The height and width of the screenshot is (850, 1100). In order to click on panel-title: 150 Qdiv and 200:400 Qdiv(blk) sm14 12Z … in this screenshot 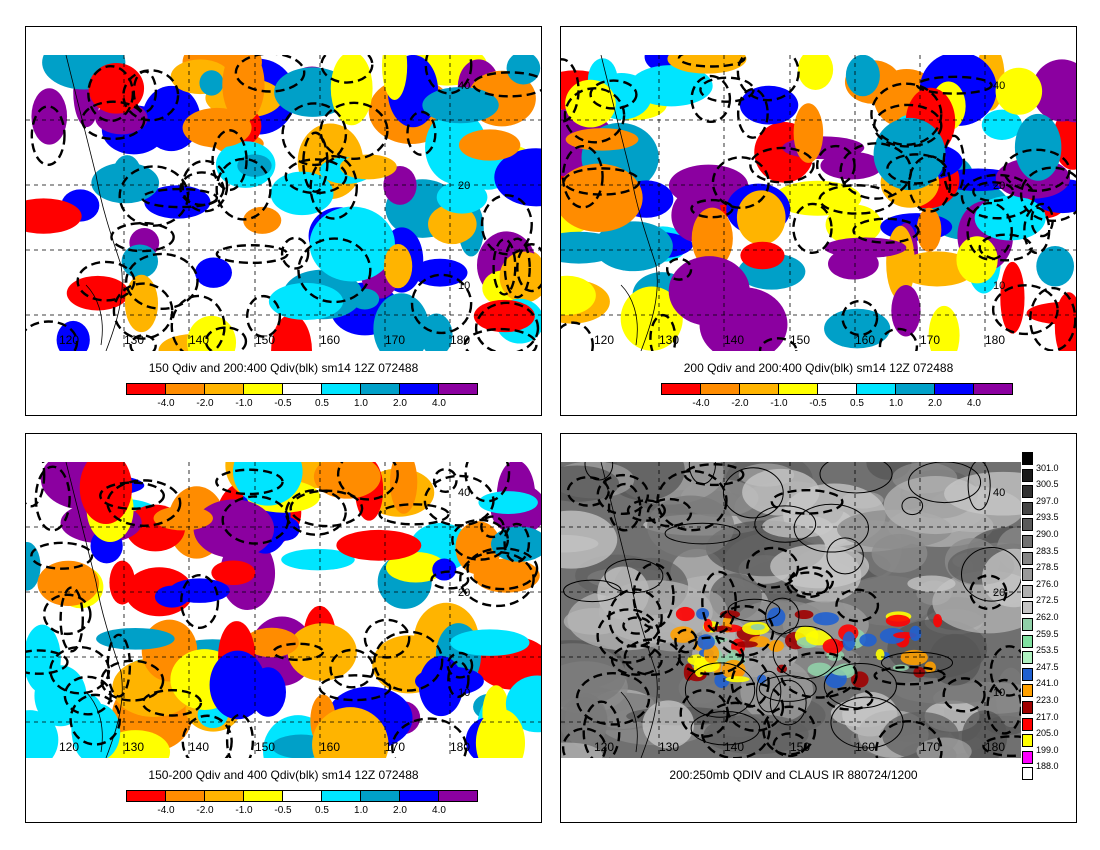, I will do `click(283, 368)`.